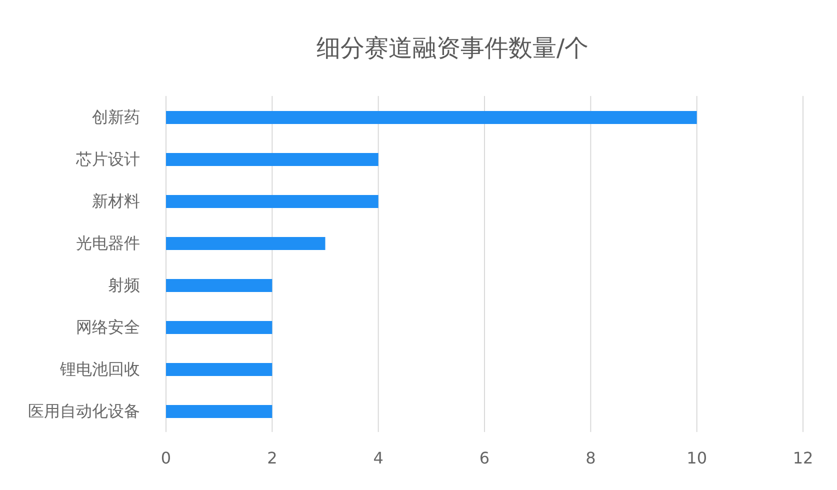  What do you see at coordinates (116, 117) in the screenshot?
I see `y-tick-label: 创新药` at bounding box center [116, 117].